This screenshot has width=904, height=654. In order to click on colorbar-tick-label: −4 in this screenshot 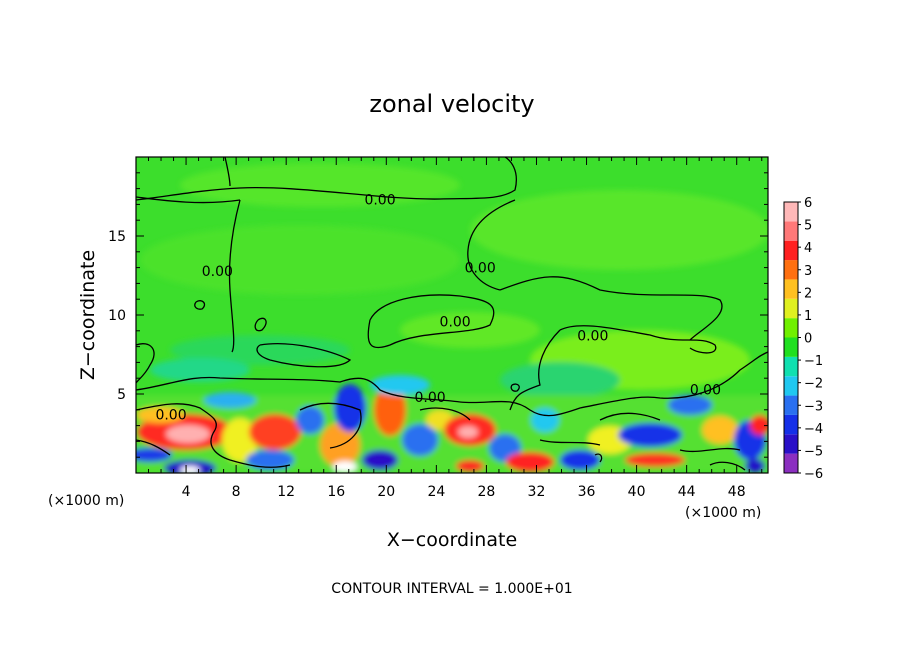, I will do `click(813, 429)`.